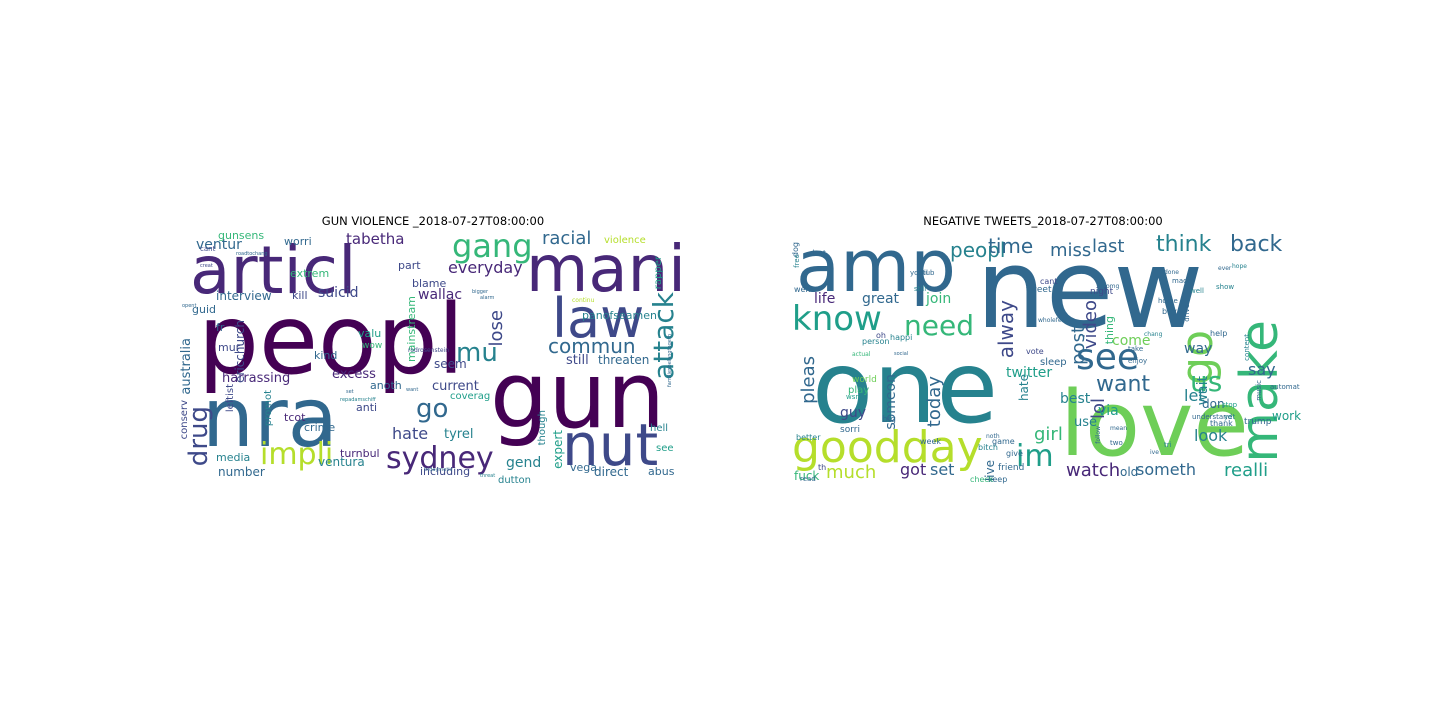  I want to click on gun-violence-word-turnbul: turnbul, so click(360, 453).